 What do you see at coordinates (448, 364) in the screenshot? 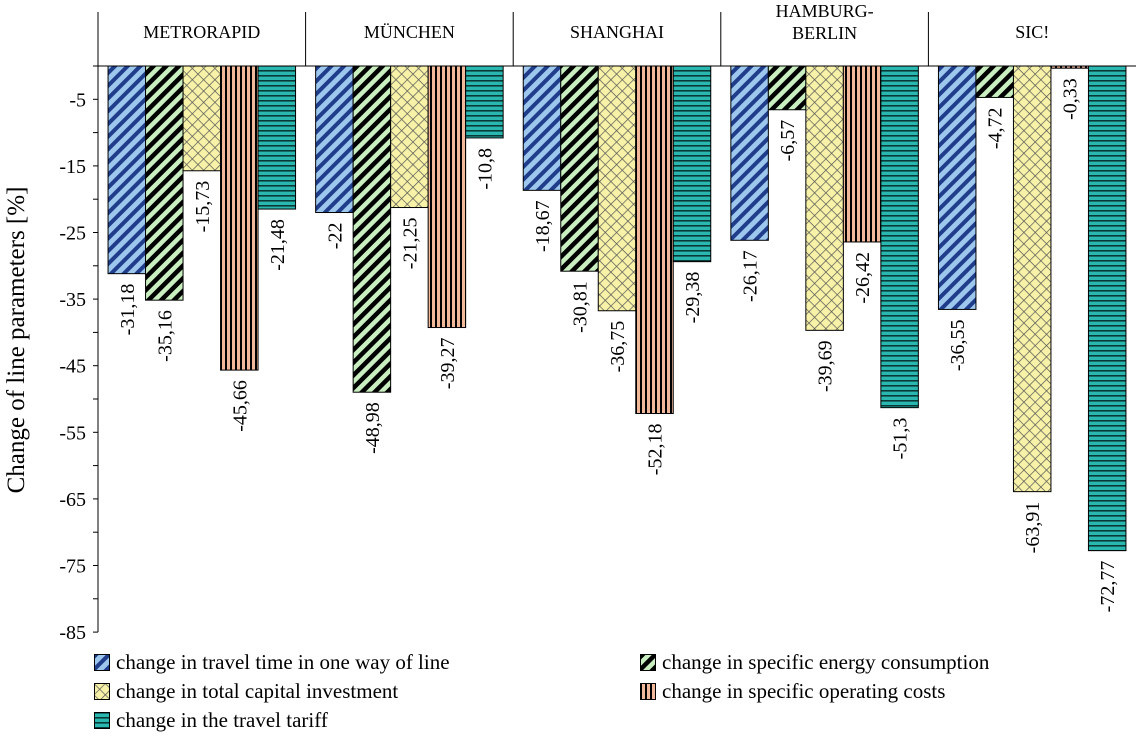
I see `data-label: -39,27` at bounding box center [448, 364].